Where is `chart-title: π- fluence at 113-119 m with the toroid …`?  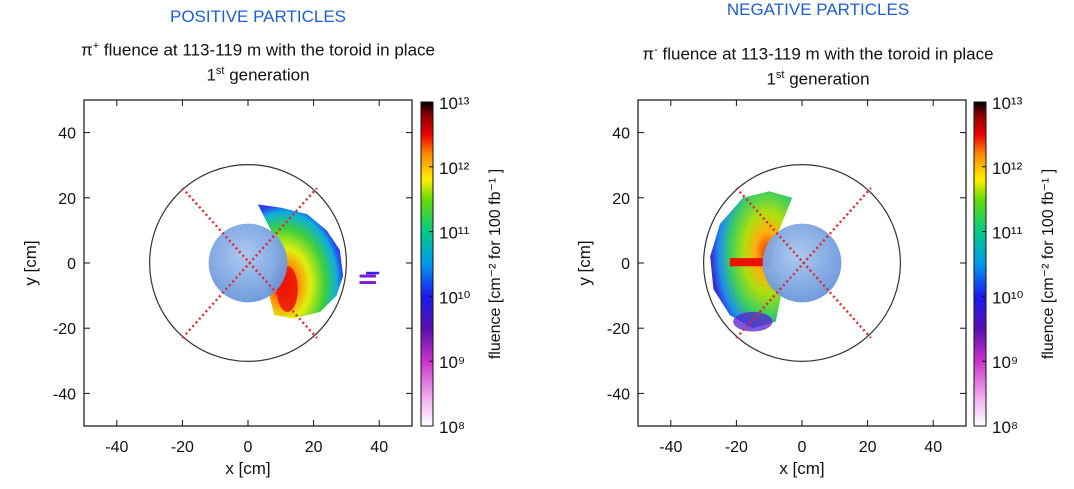
chart-title: π- fluence at 113-119 m with the toroid … is located at coordinates (817, 64).